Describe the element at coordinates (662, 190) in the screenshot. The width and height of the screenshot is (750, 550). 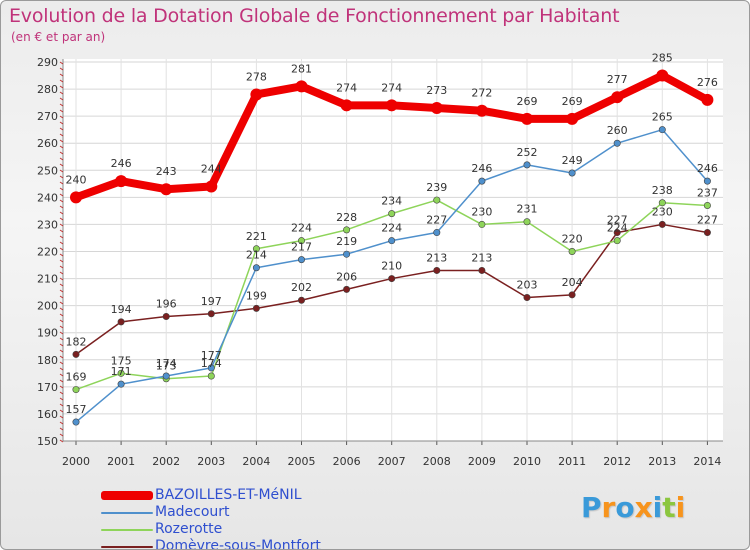
I see `data-label: 238` at that location.